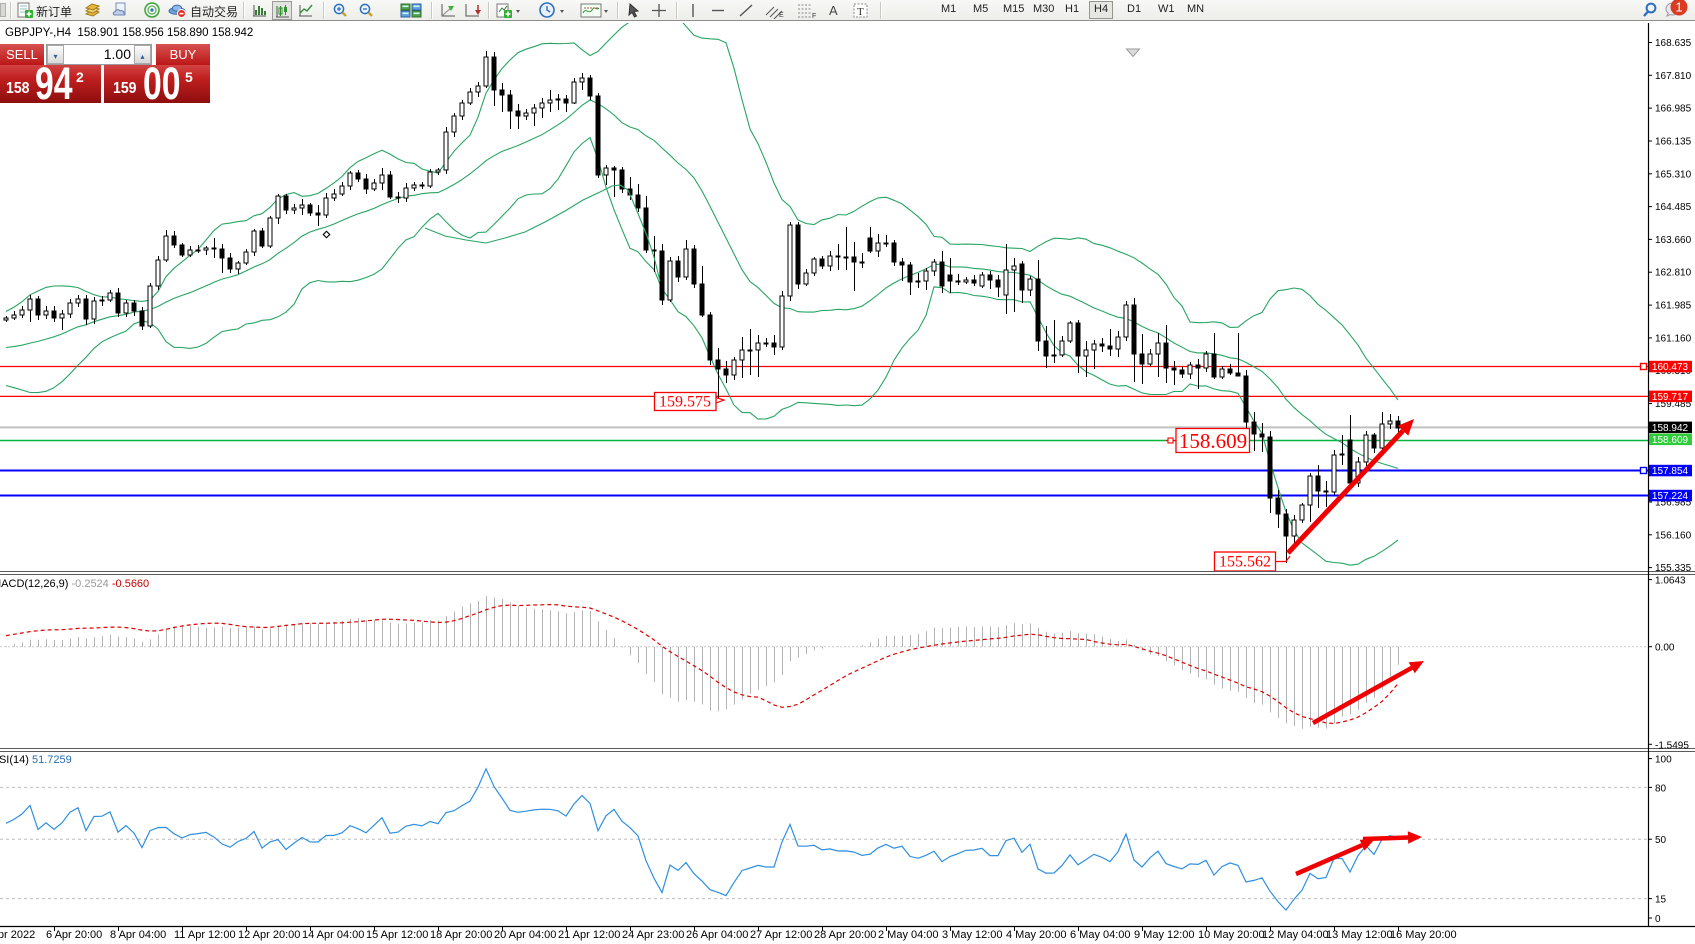 Image resolution: width=1695 pixels, height=944 pixels. I want to click on svg-text: 157.854, so click(1670, 471).